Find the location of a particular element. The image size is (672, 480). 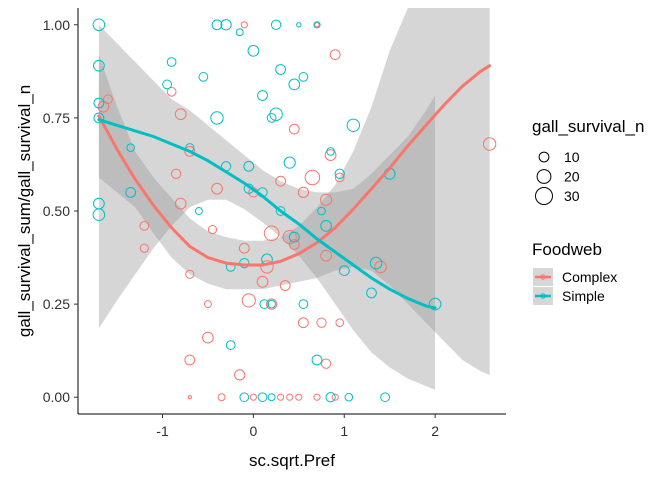

x-tick-label: 0 is located at coordinates (253, 431).